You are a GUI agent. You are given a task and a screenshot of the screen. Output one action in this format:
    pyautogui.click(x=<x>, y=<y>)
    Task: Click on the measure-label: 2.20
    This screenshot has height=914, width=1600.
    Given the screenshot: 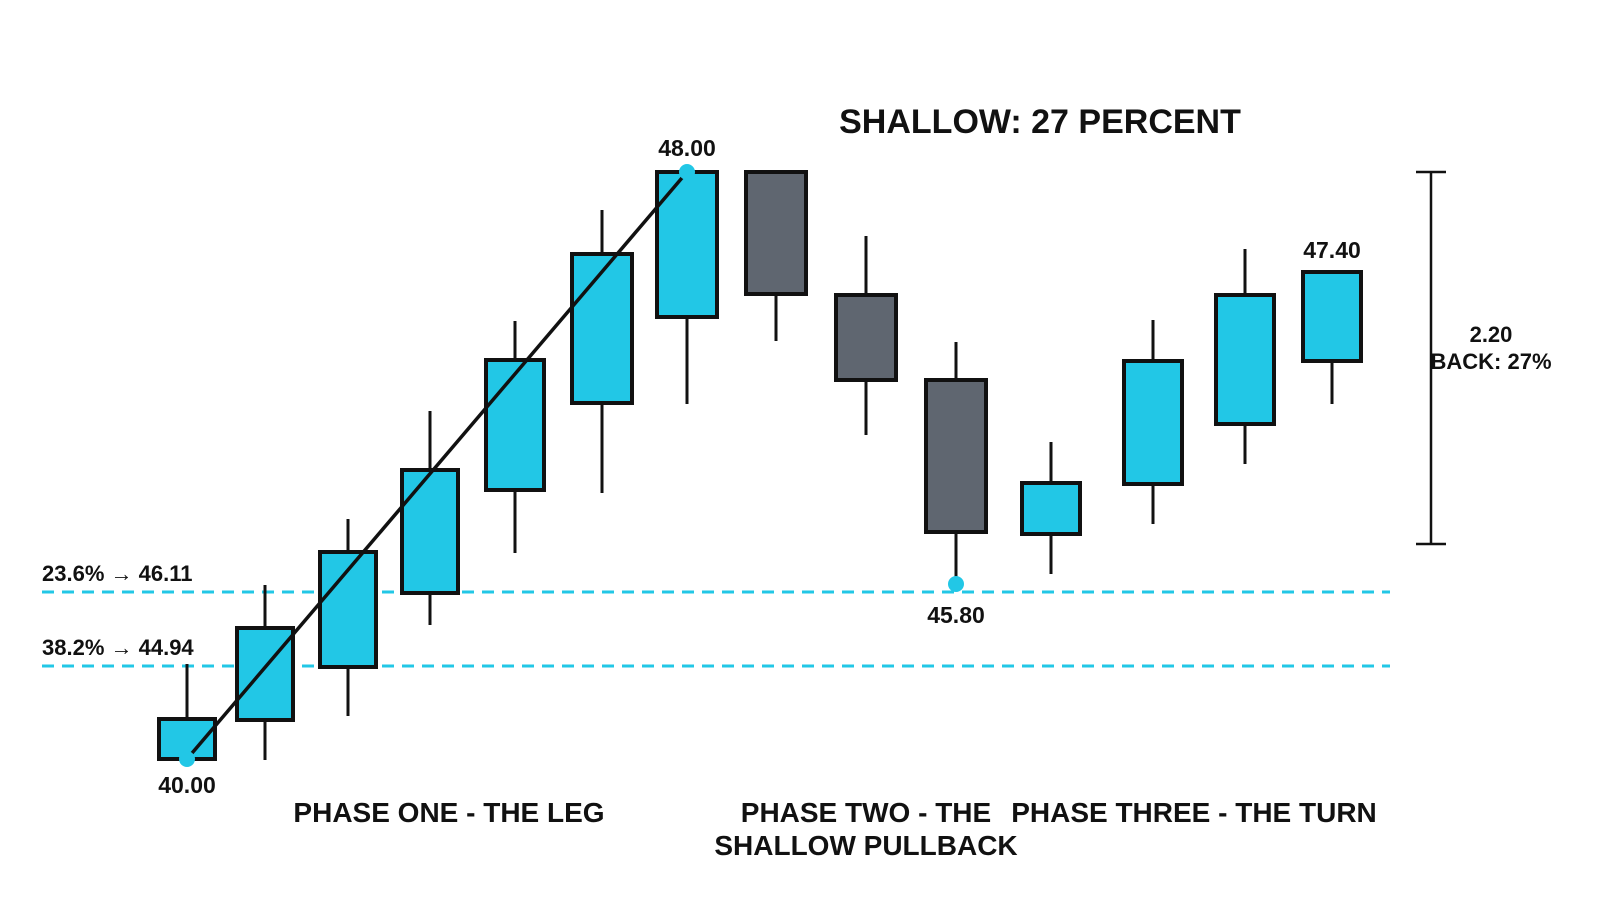 What is the action you would take?
    pyautogui.click(x=1491, y=334)
    